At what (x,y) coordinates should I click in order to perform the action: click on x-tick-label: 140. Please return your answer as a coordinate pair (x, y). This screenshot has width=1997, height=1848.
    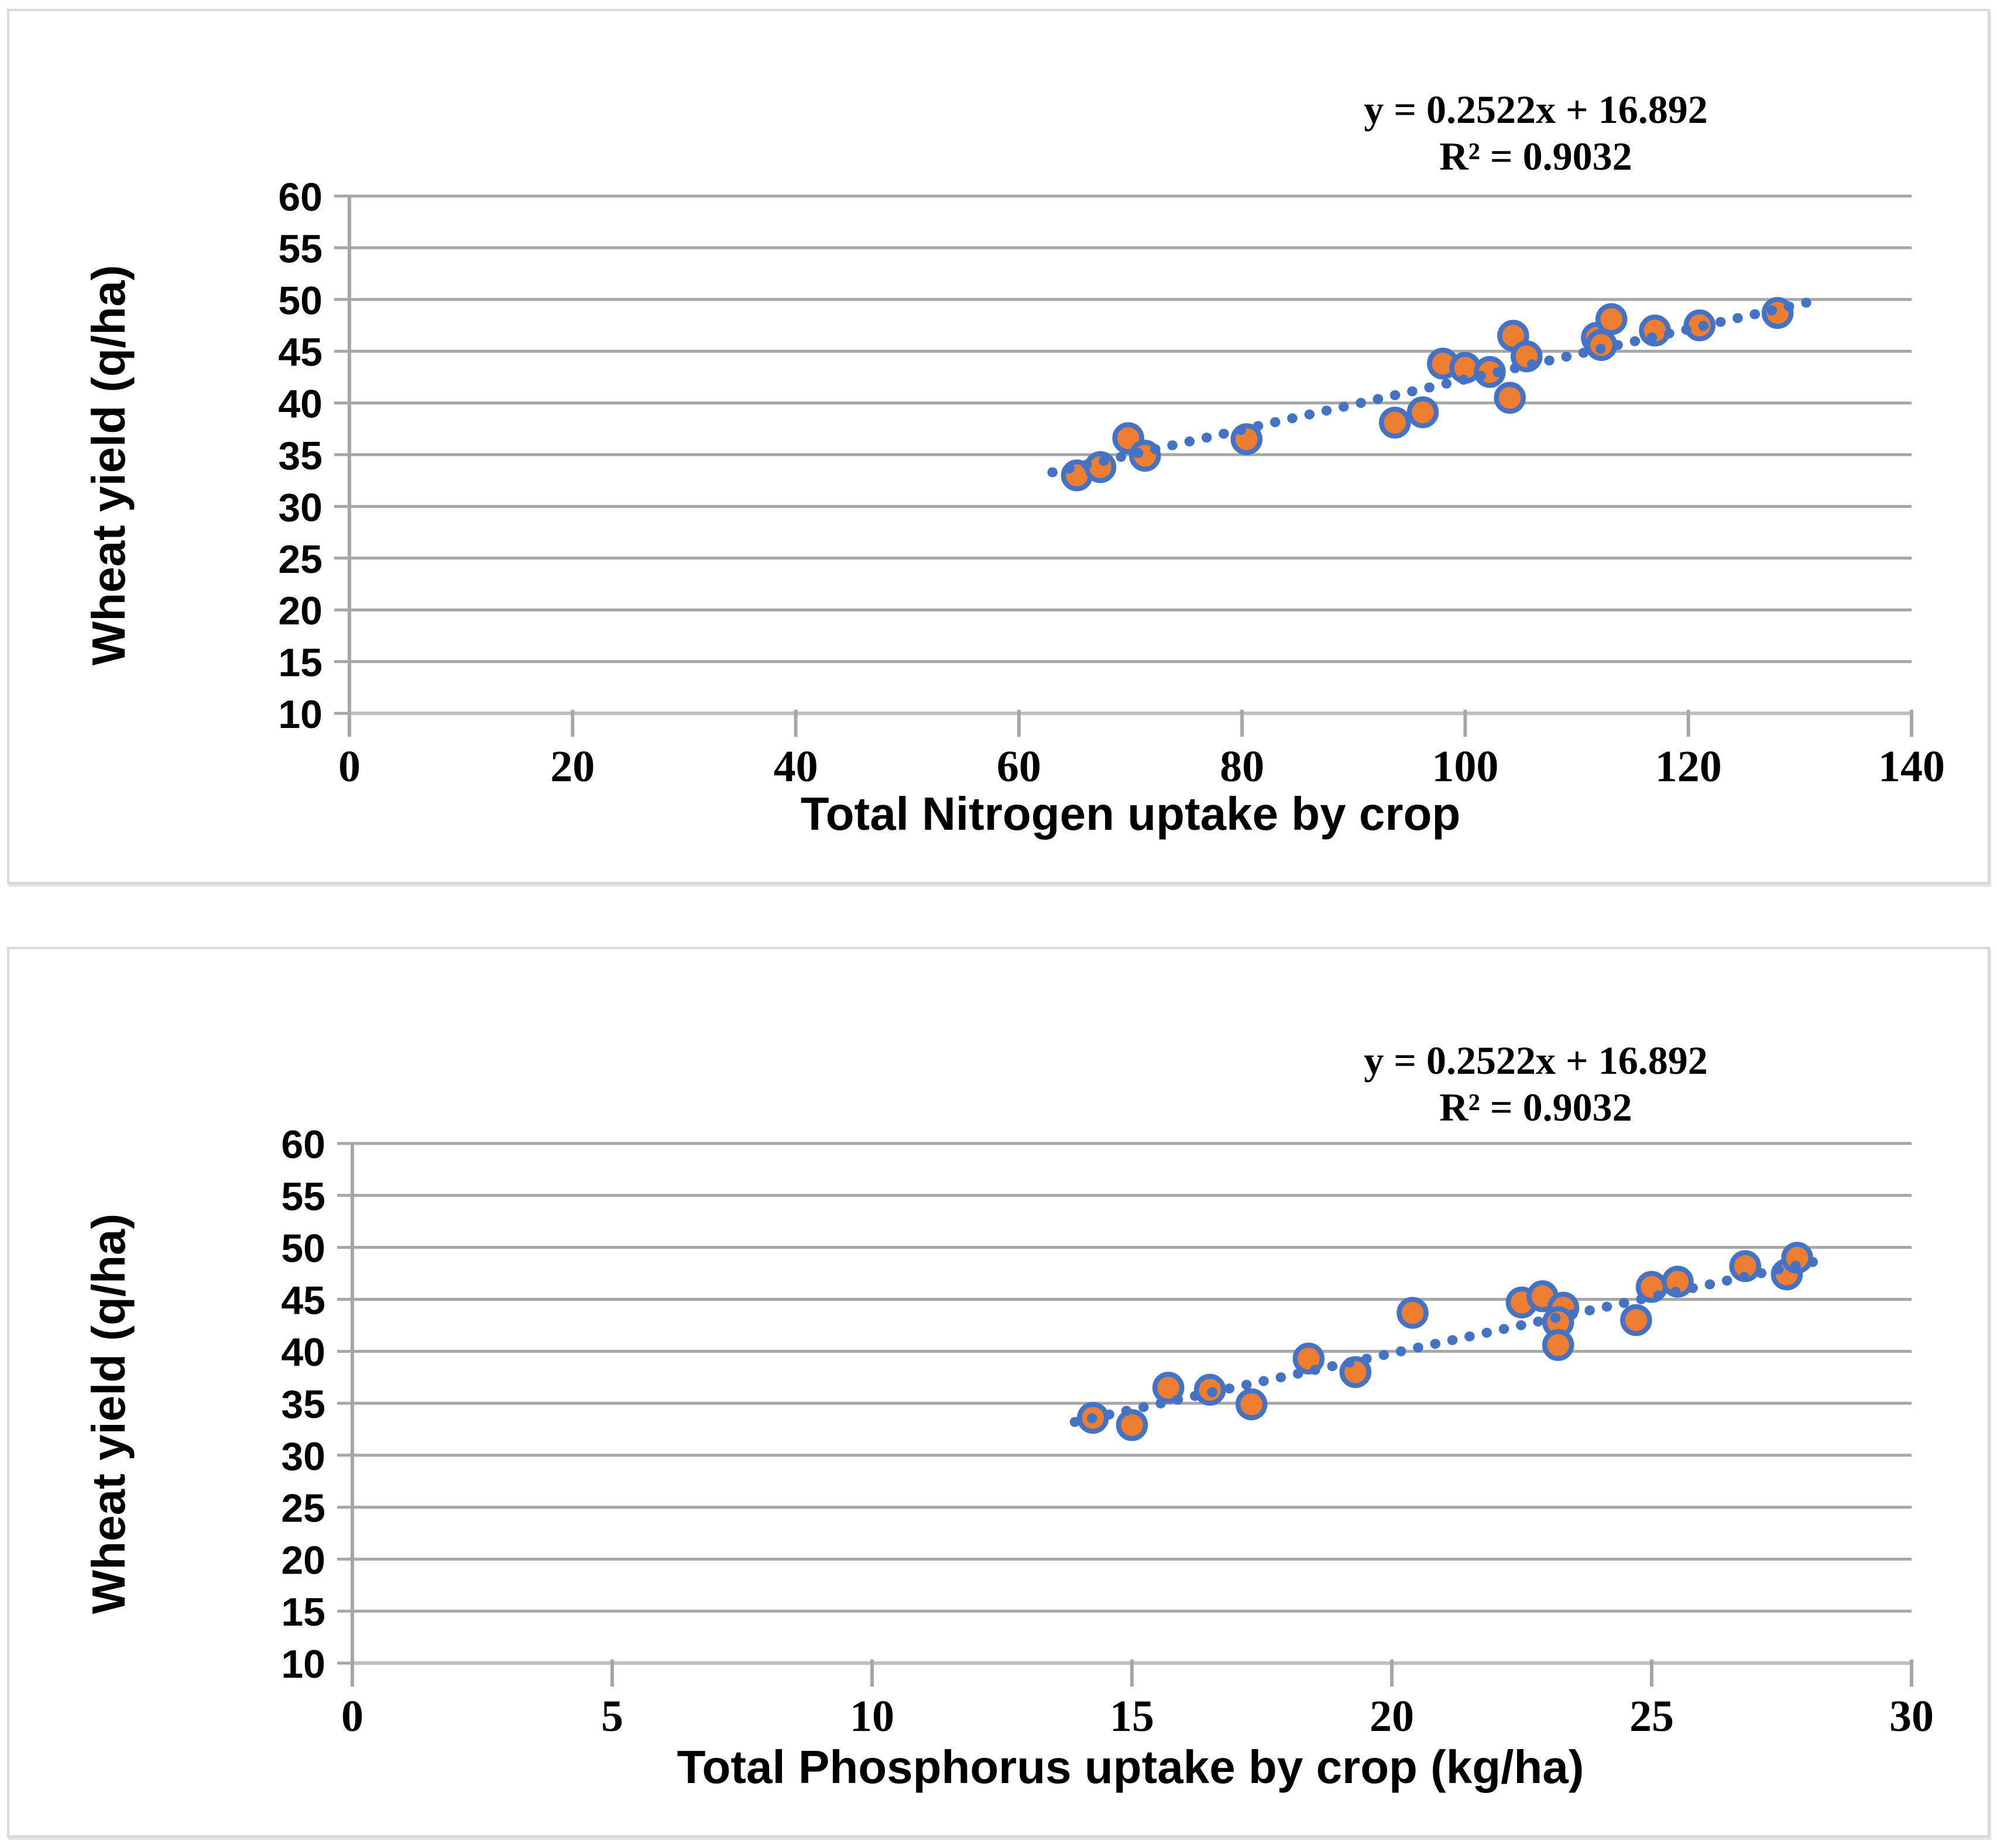
    Looking at the image, I should click on (1911, 766).